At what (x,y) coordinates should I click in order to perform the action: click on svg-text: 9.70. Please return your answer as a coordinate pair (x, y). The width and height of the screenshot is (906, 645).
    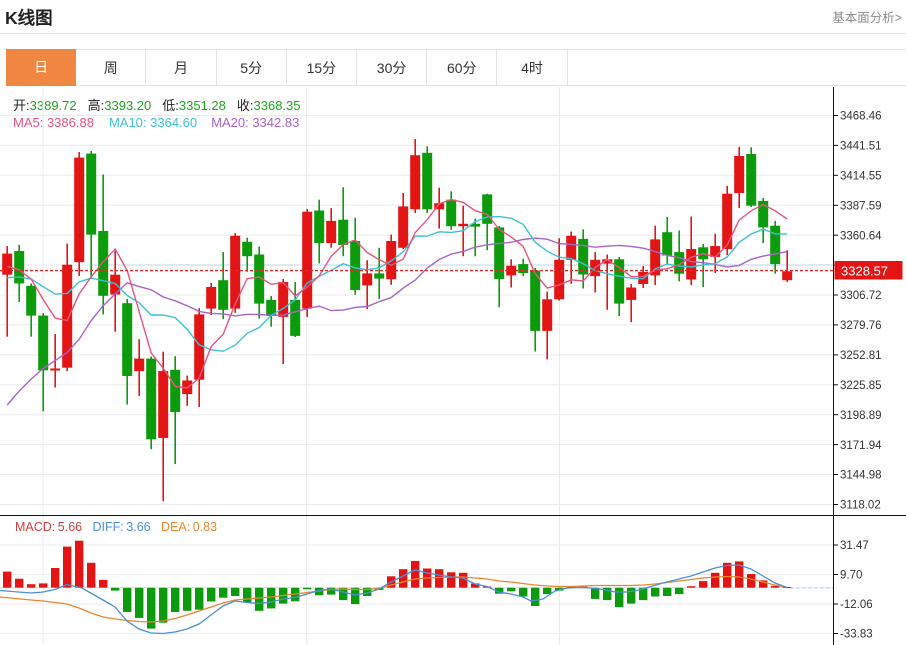
    Looking at the image, I should click on (851, 576).